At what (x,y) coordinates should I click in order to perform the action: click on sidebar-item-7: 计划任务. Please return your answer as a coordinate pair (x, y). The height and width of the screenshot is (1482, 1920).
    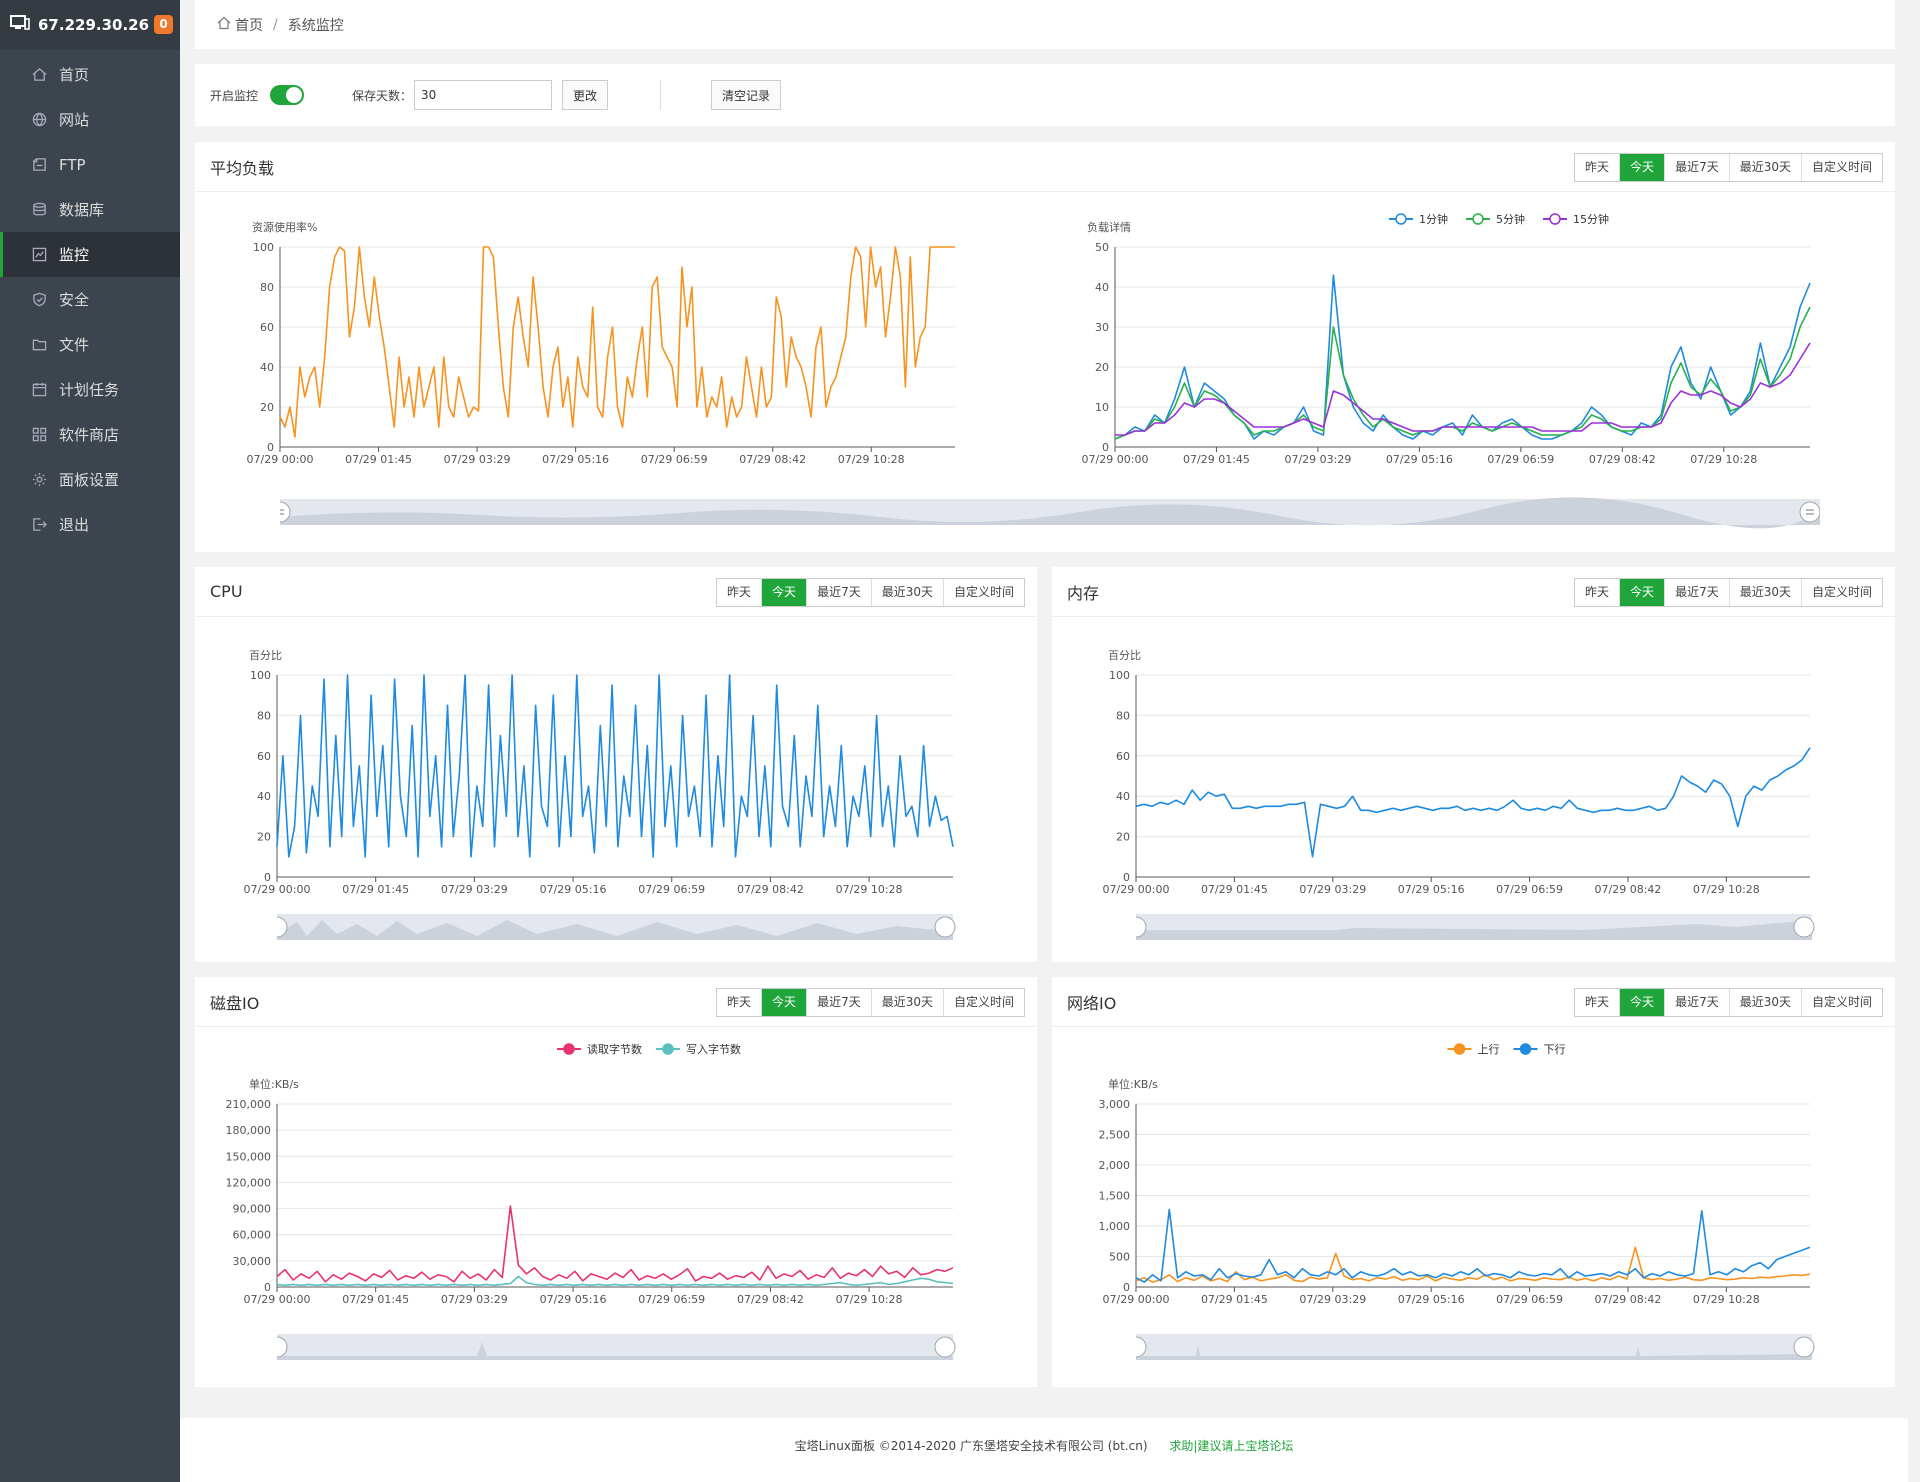
    Looking at the image, I should click on (90, 389).